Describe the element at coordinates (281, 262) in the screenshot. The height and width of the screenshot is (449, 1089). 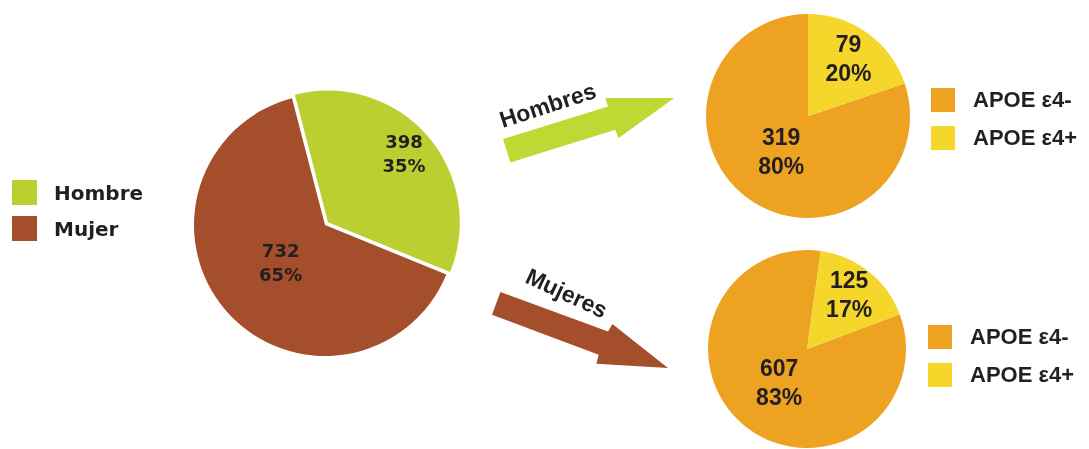
I see `data-label: 732 65%` at that location.